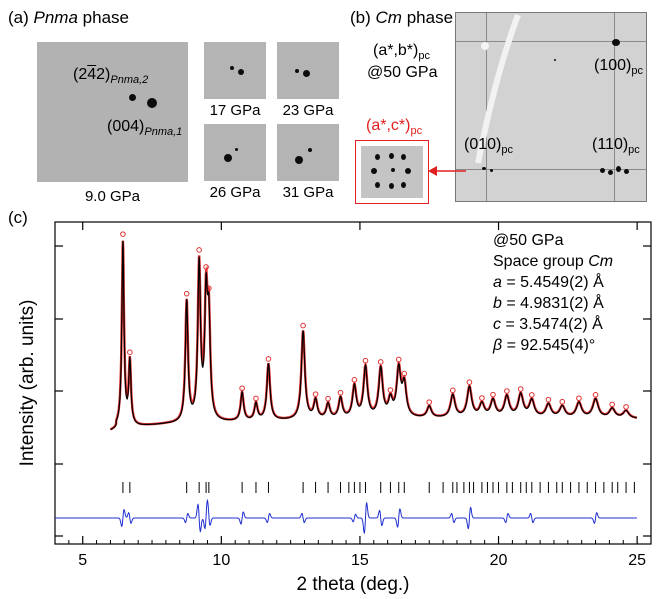 The height and width of the screenshot is (599, 656). What do you see at coordinates (105, 17) in the screenshot?
I see `panel-a-phase-suffix: phase` at bounding box center [105, 17].